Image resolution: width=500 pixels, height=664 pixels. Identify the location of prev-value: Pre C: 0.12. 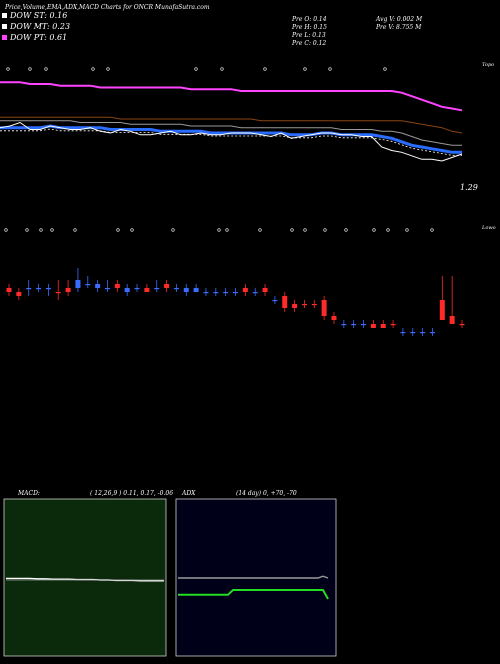
(308, 43).